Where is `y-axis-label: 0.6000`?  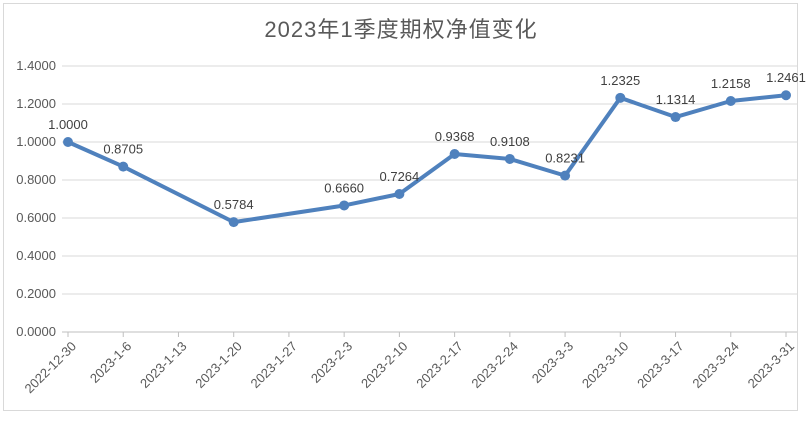
y-axis-label: 0.6000 is located at coordinates (36, 217).